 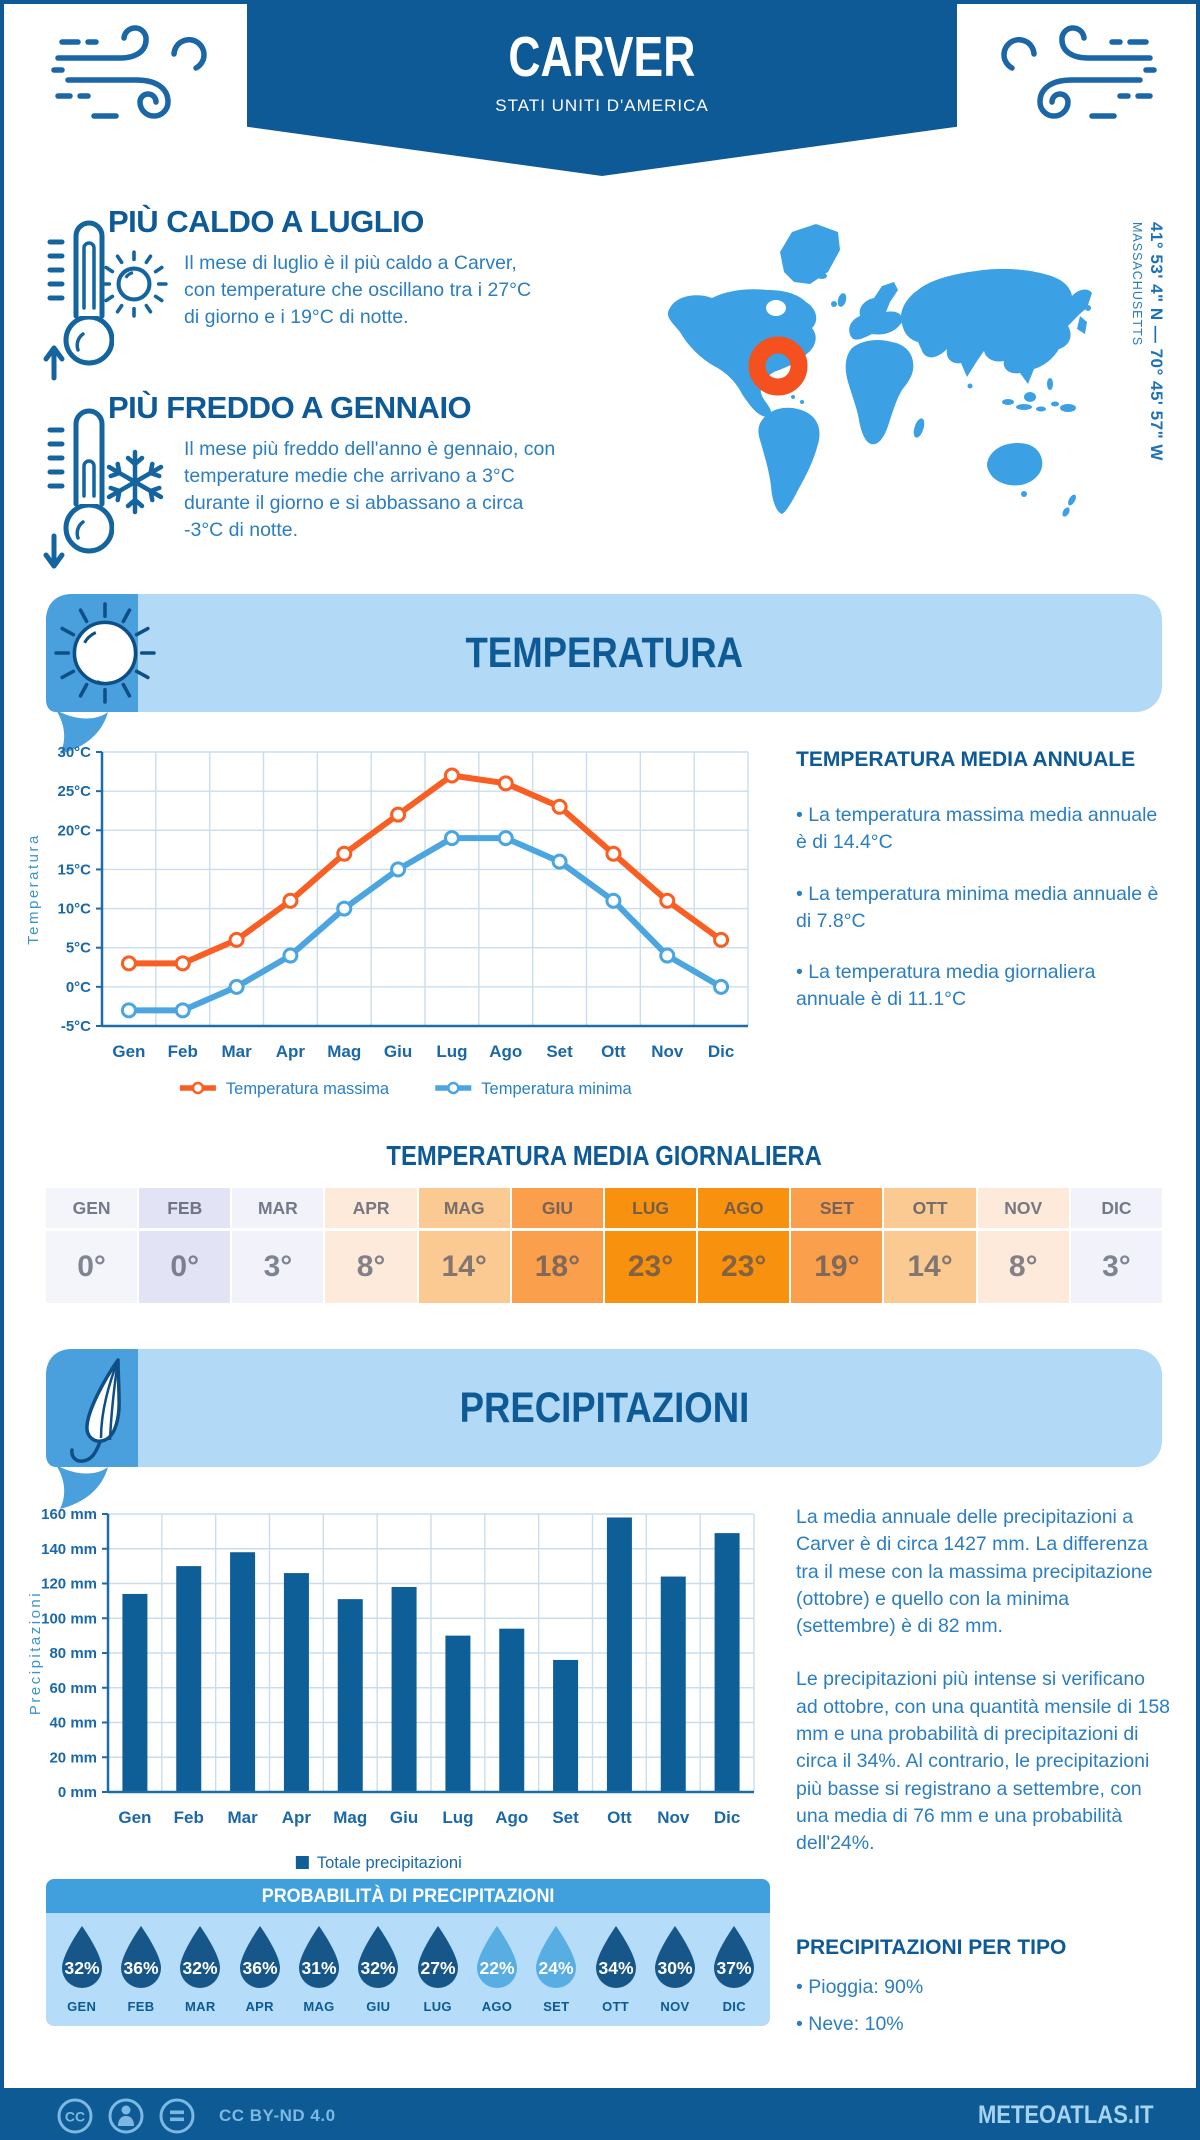 What do you see at coordinates (76, 1026) in the screenshot?
I see `svg-text: -5°C` at bounding box center [76, 1026].